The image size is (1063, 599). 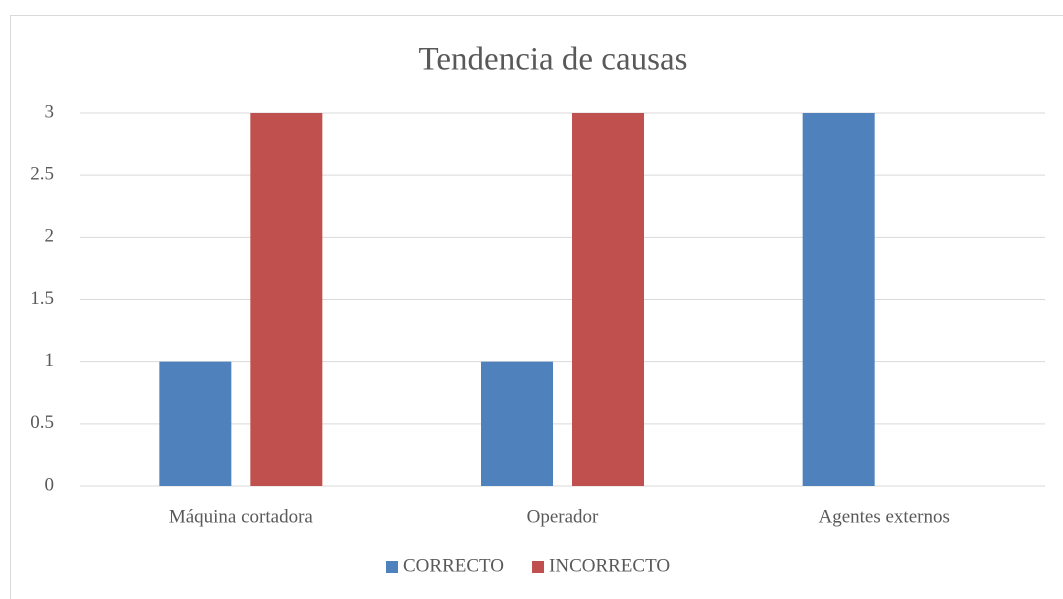 What do you see at coordinates (50, 484) in the screenshot?
I see `y-tick-label: 0` at bounding box center [50, 484].